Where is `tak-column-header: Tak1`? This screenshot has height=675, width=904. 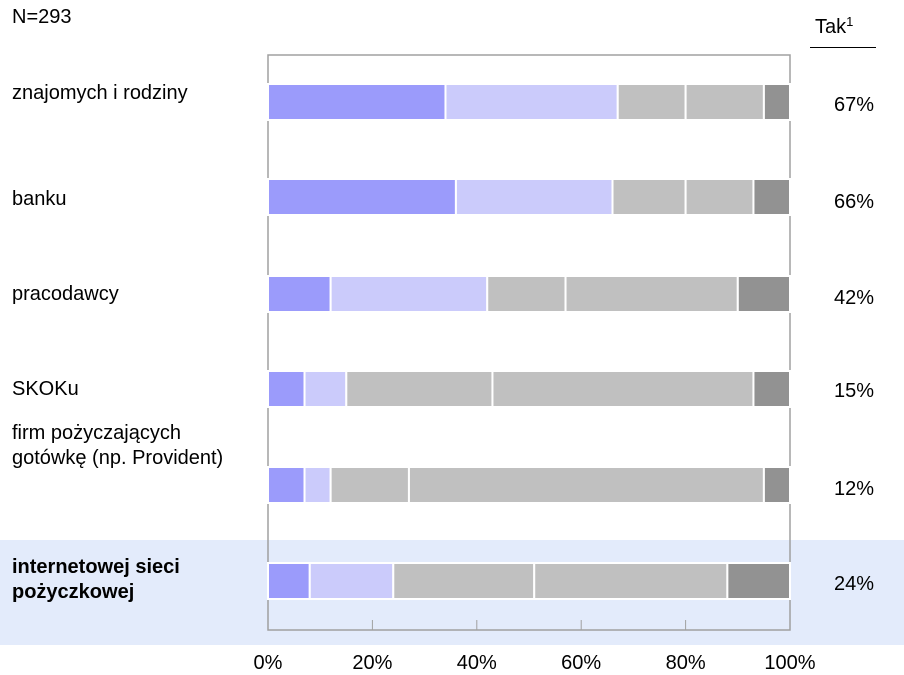 tak-column-header: Tak1 is located at coordinates (834, 26).